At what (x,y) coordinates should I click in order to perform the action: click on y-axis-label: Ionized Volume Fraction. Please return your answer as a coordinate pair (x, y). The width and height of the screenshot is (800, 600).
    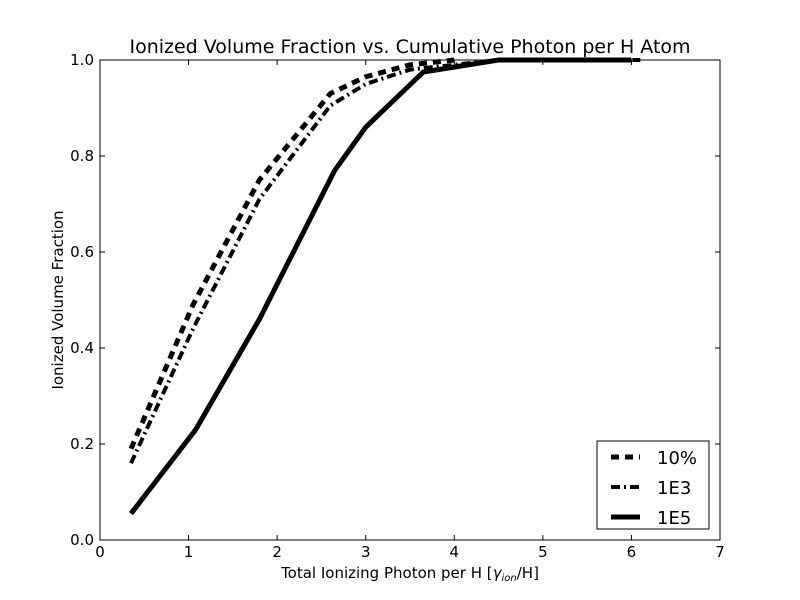
    Looking at the image, I should click on (58, 299).